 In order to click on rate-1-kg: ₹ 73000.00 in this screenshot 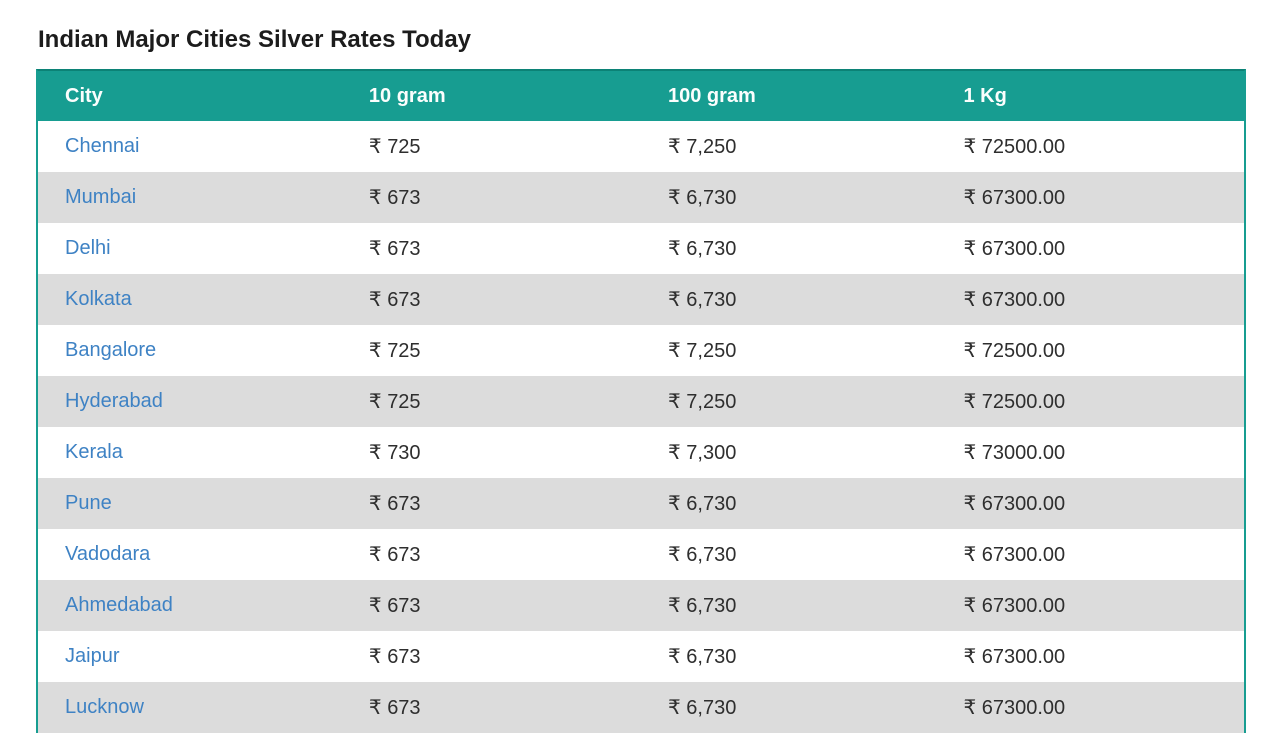, I will do `click(1090, 452)`.